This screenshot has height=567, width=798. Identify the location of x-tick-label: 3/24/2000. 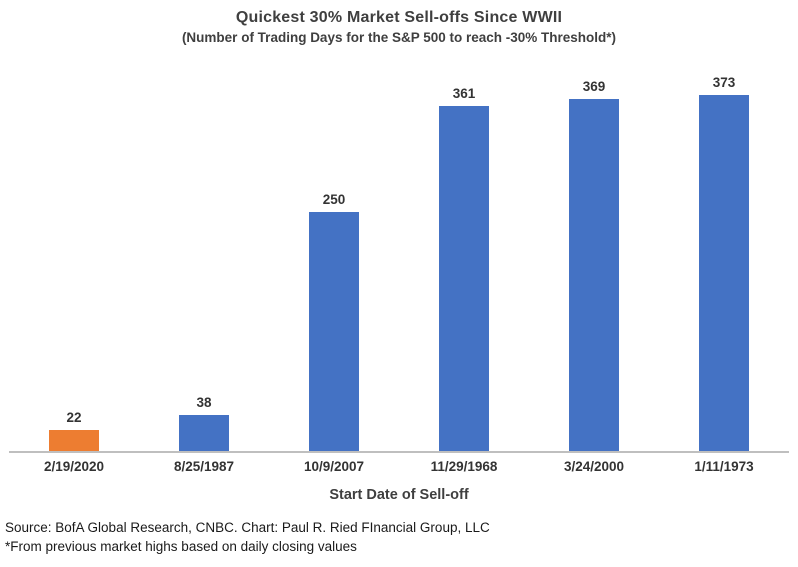
(594, 466).